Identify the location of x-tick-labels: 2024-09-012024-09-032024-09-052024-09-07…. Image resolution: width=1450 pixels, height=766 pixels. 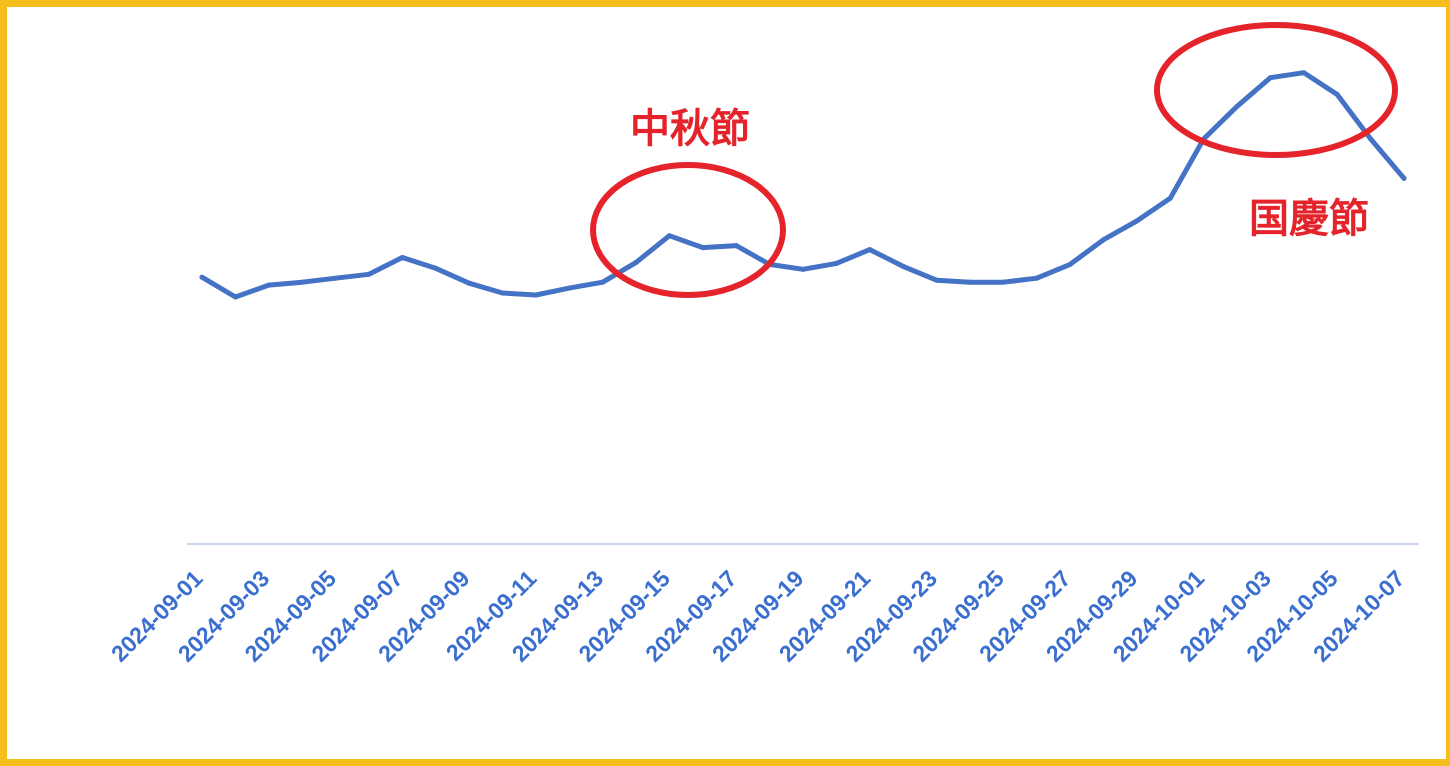
(758, 616).